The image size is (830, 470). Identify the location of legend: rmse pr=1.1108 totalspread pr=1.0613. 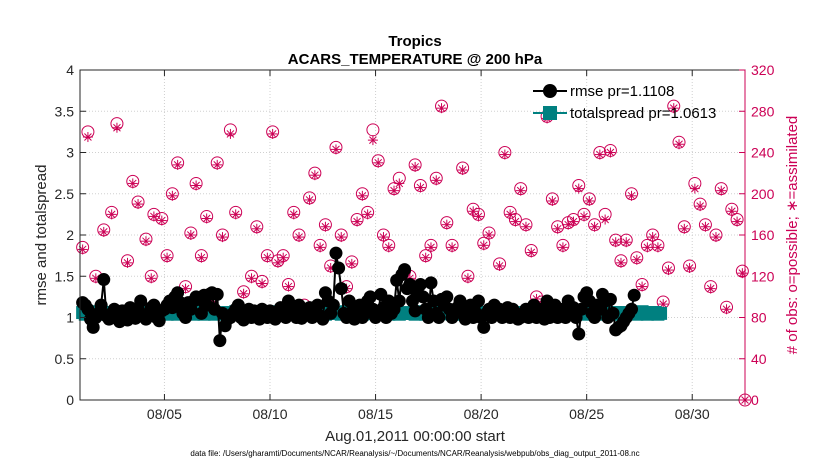
(624, 102).